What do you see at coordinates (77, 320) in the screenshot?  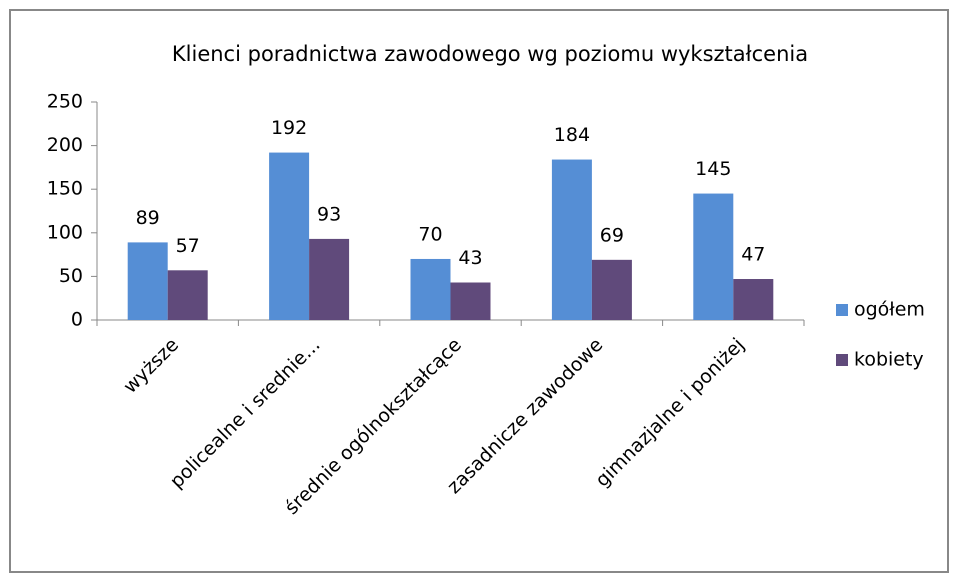 I see `y-tick-label: 0` at bounding box center [77, 320].